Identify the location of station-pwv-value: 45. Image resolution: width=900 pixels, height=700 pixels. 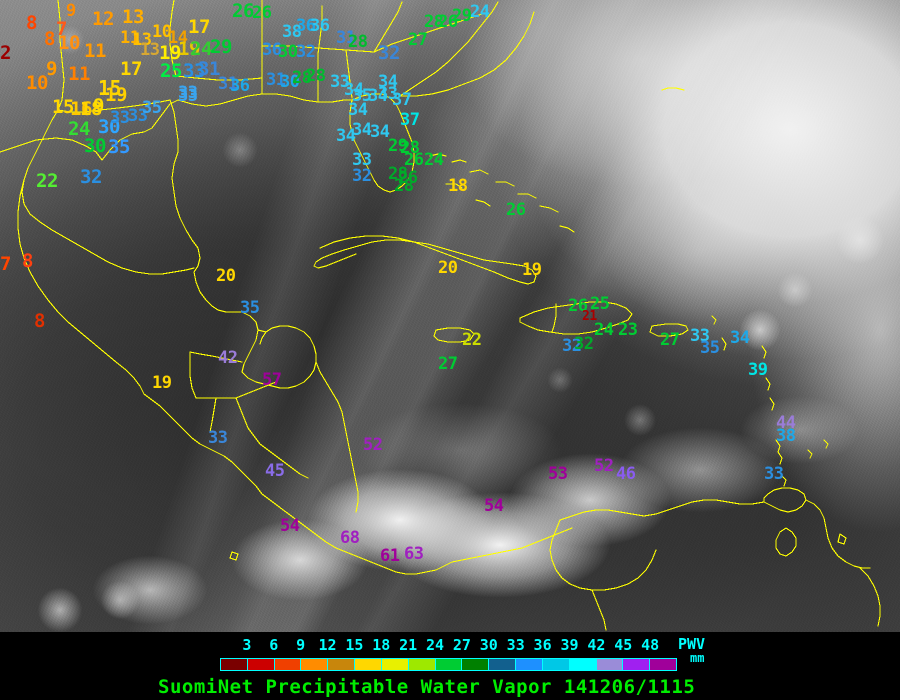
(275, 471).